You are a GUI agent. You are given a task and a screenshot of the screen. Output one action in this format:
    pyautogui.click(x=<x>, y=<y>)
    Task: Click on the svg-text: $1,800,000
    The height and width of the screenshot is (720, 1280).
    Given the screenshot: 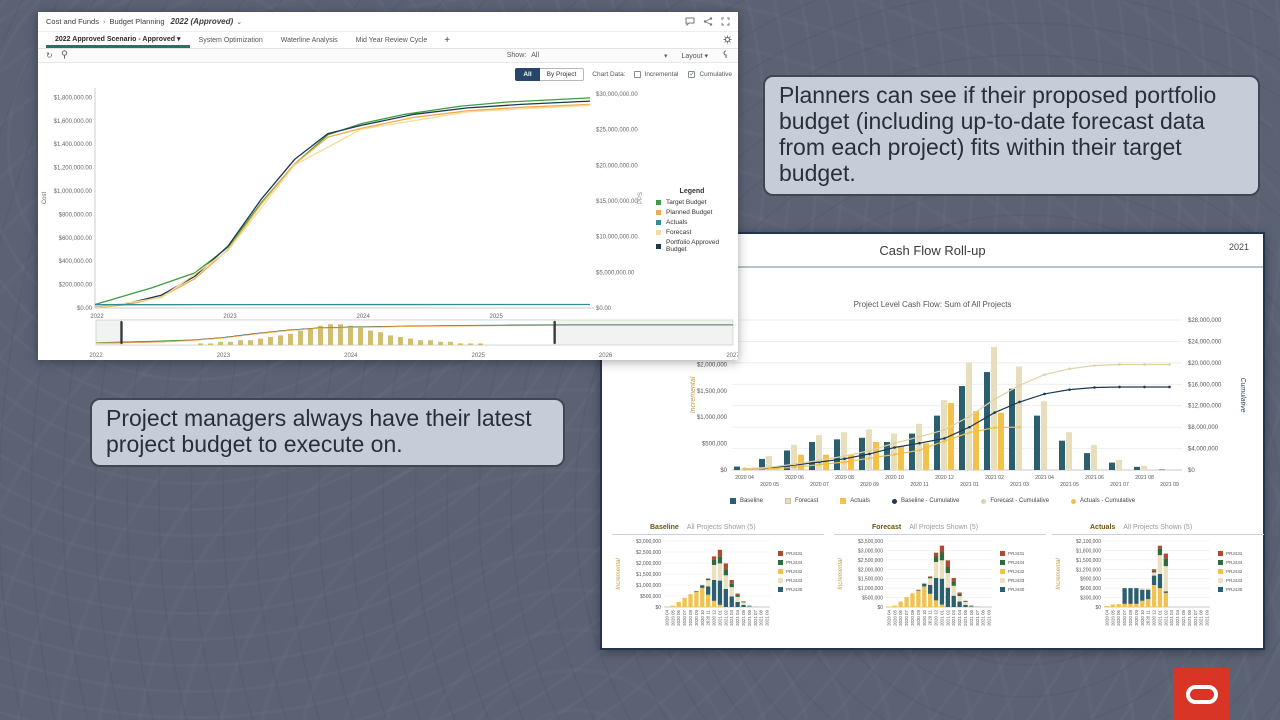 What is the action you would take?
    pyautogui.click(x=1088, y=551)
    